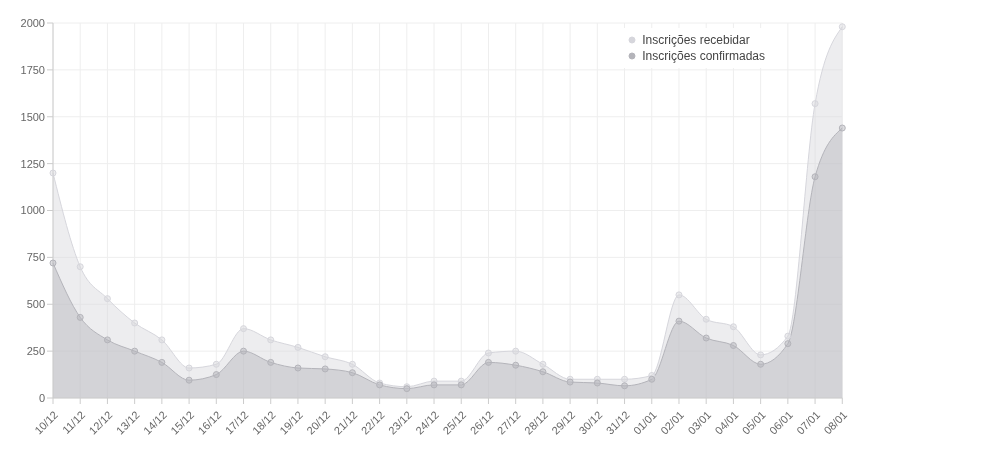 This screenshot has width=1007, height=455. Describe the element at coordinates (35, 257) in the screenshot. I see `y-tick-label: 750` at that location.